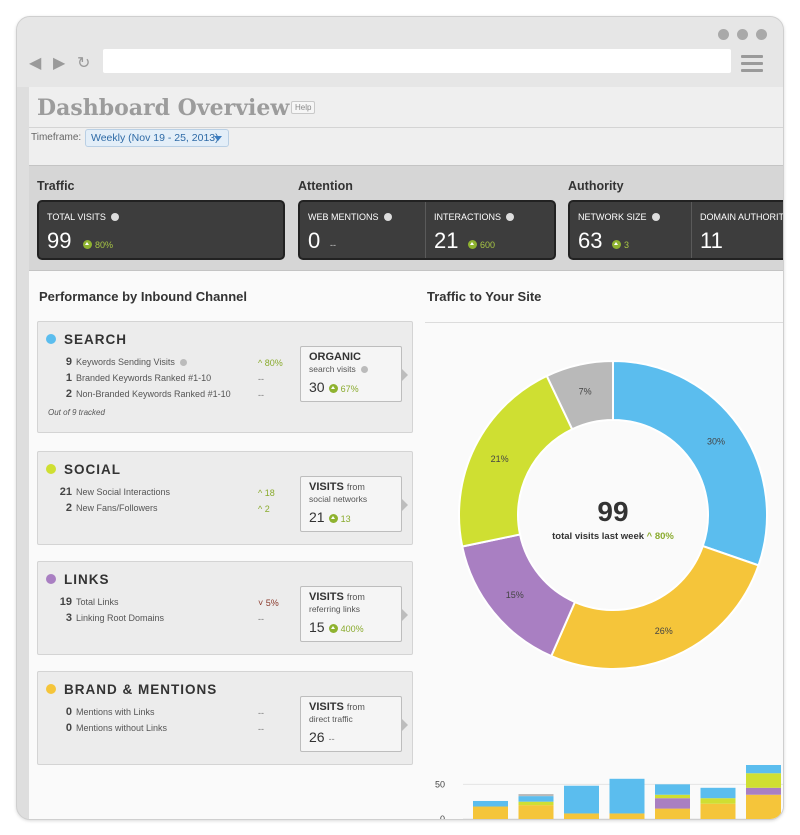 The image size is (800, 835). I want to click on help-button: Help, so click(303, 107).